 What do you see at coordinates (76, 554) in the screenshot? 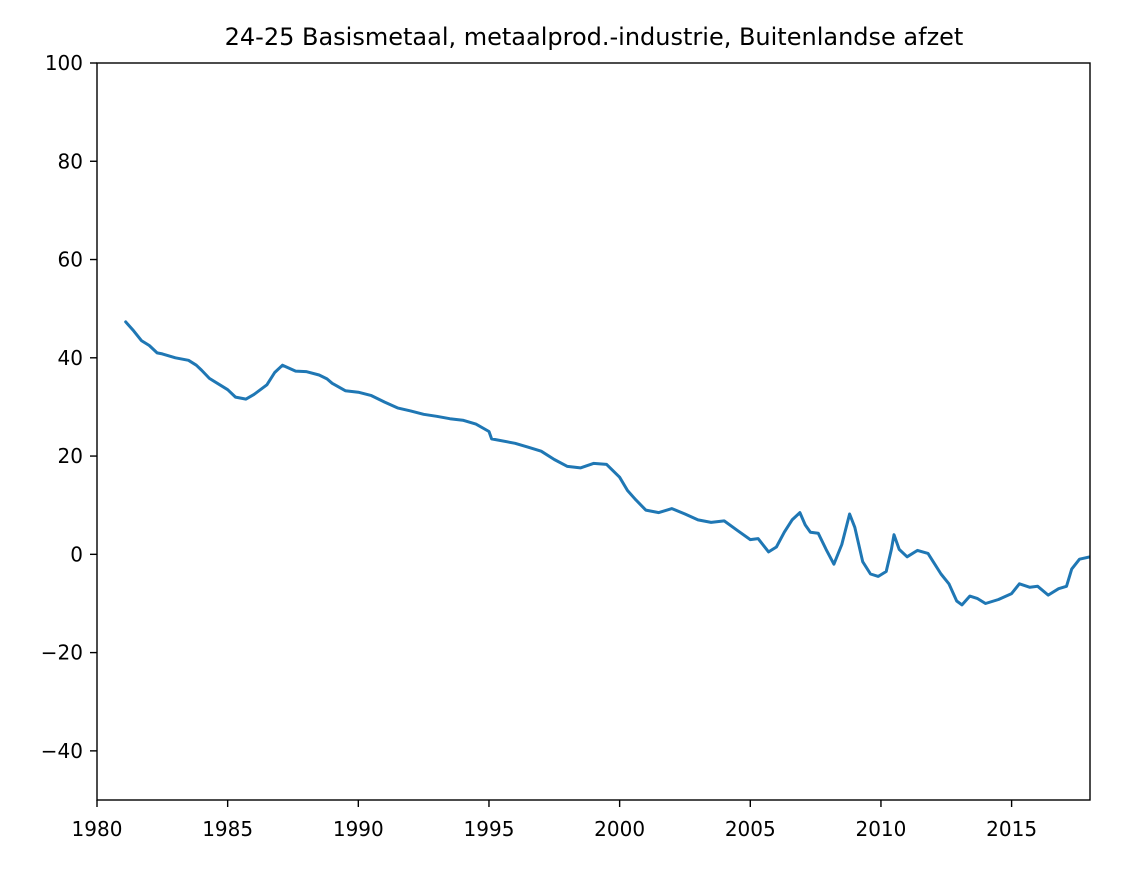
I see `y-tick-label: 0` at bounding box center [76, 554].